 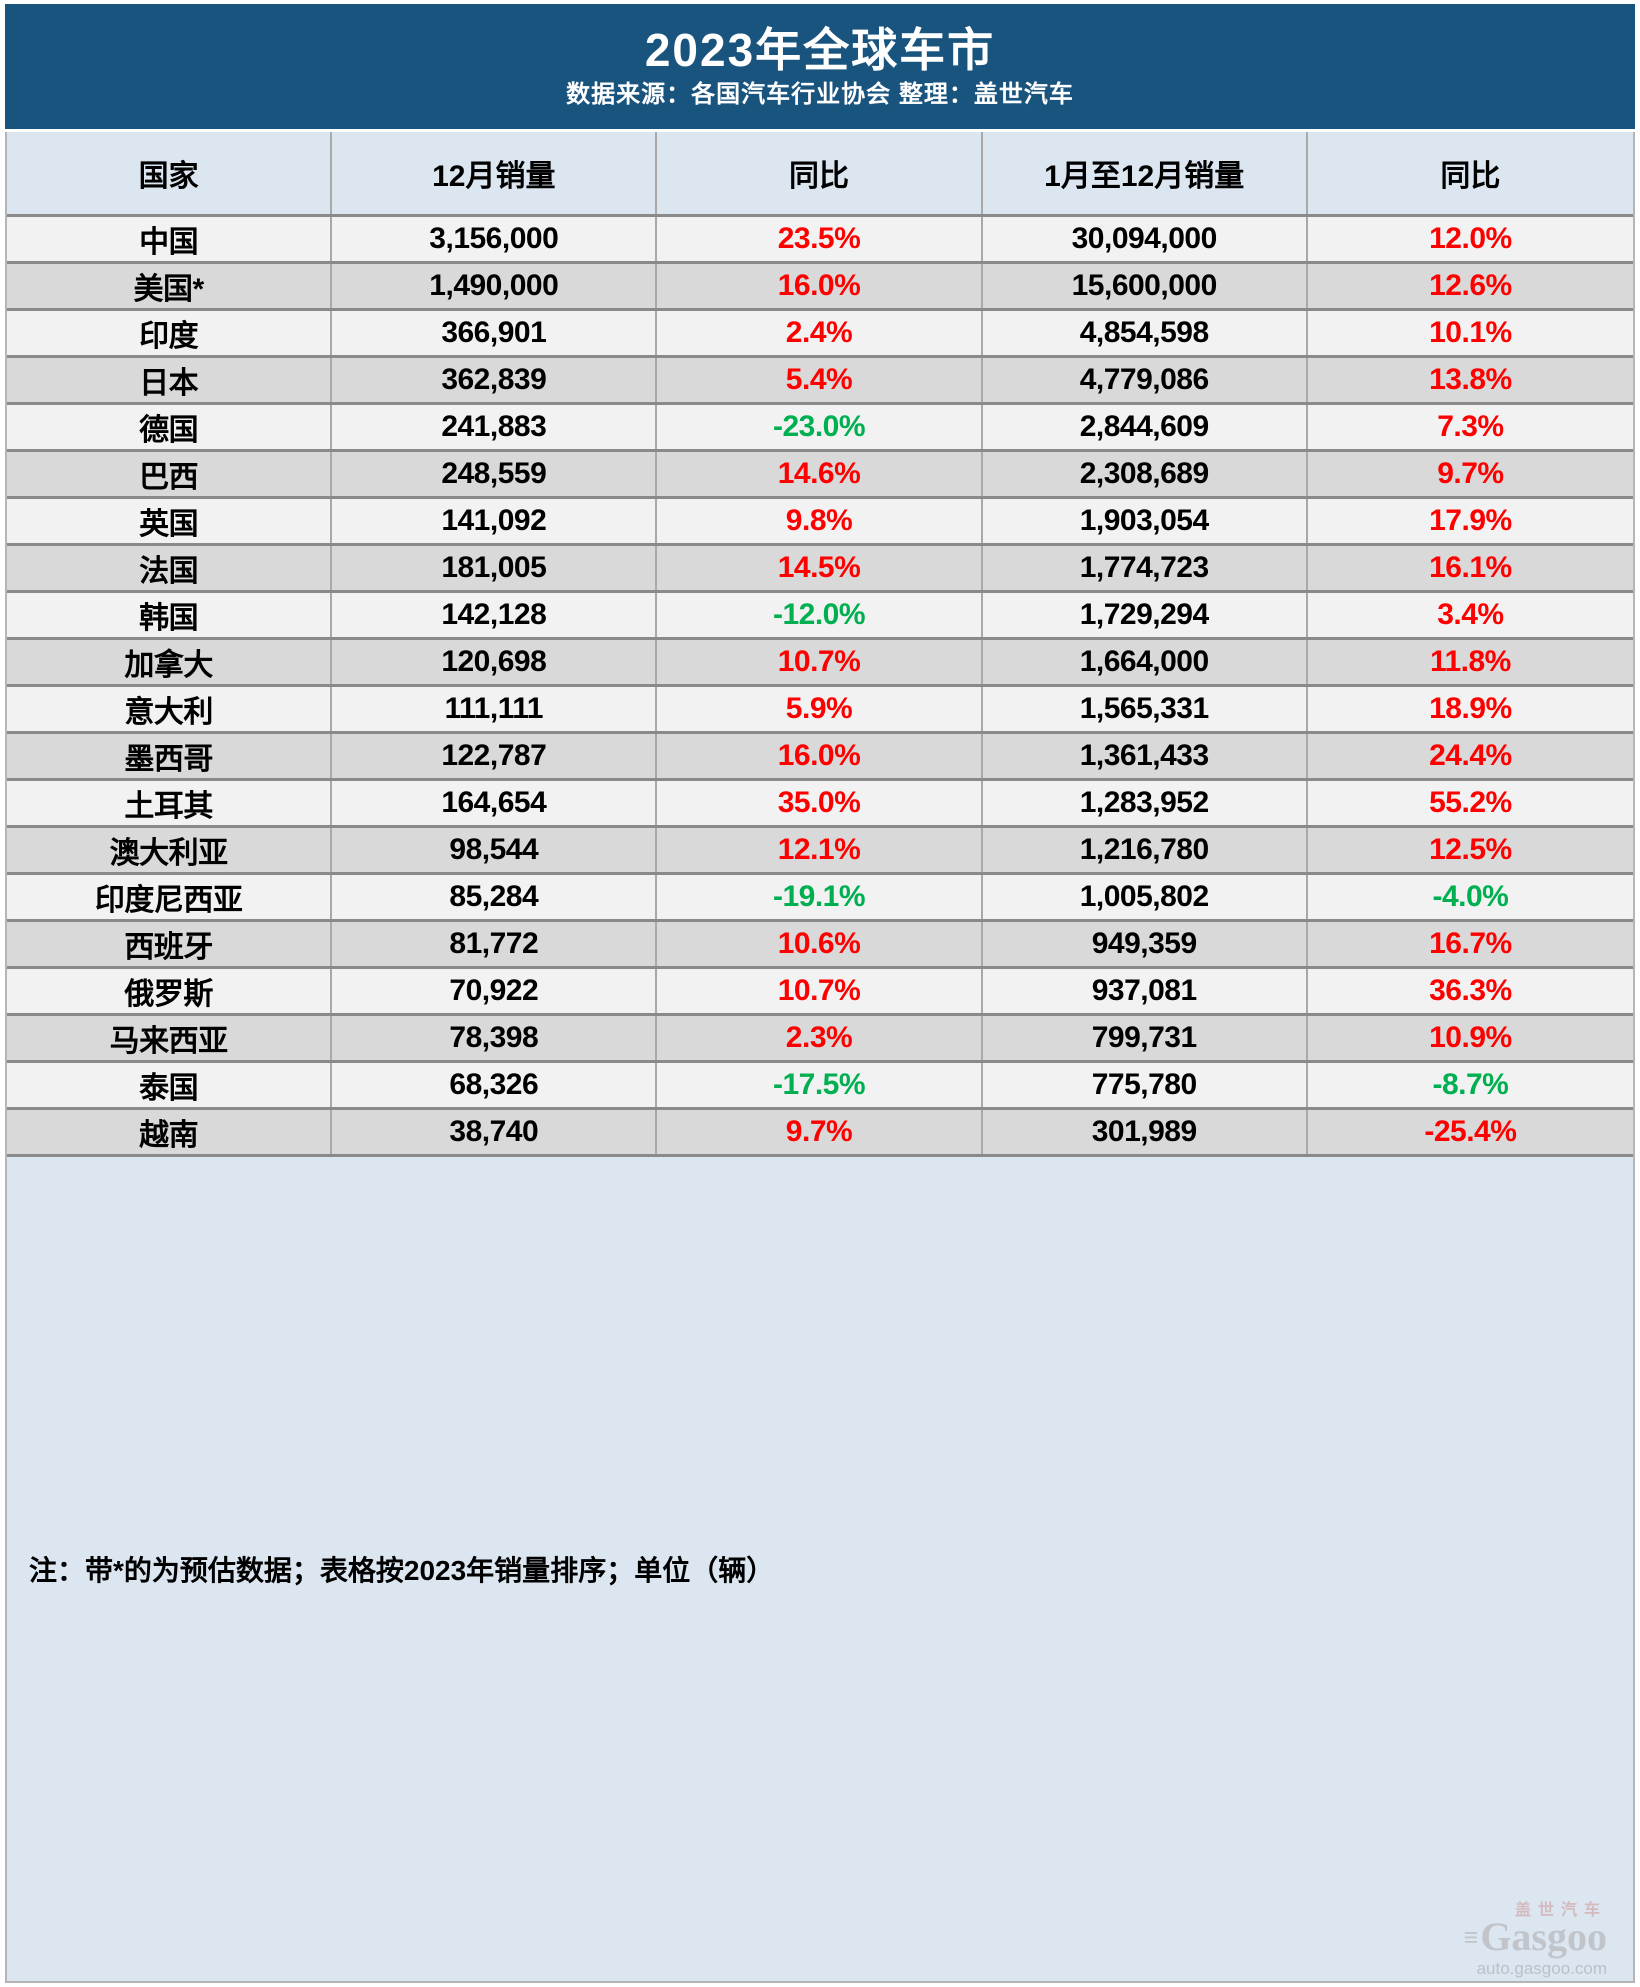 What do you see at coordinates (170, 474) in the screenshot?
I see `country-cell: 巴西` at bounding box center [170, 474].